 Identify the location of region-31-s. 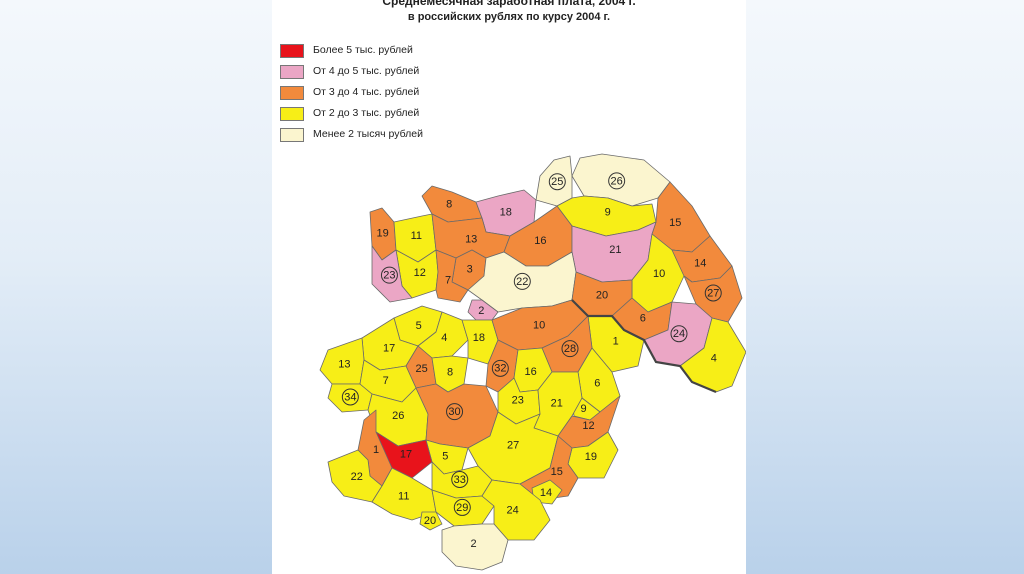
(431, 521).